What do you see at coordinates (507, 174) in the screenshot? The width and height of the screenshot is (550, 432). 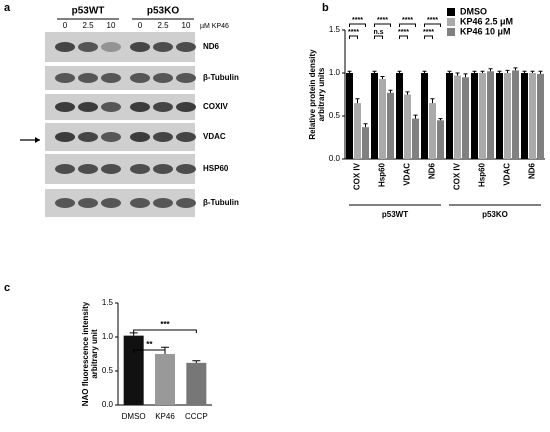 I see `x-tick-label: VDAC` at bounding box center [507, 174].